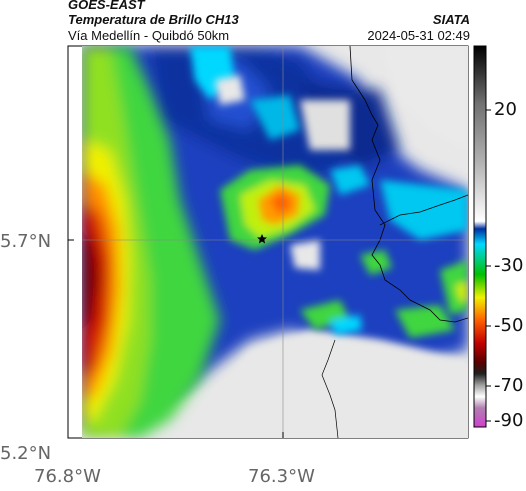 This screenshot has width=526, height=491. Describe the element at coordinates (505, 109) in the screenshot. I see `colorbar-tick-label: 20` at that location.